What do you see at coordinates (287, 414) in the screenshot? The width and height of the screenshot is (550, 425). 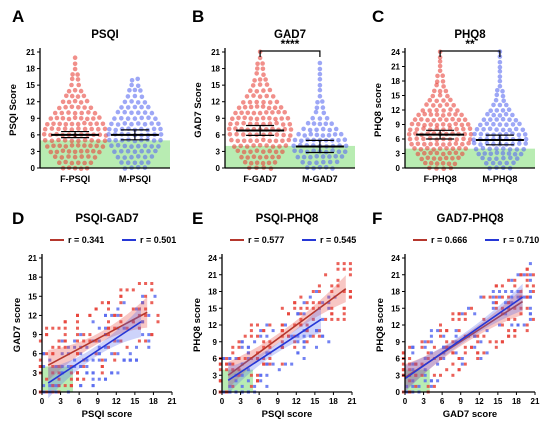 I see `x-axis-label: PSQI score` at bounding box center [287, 414].